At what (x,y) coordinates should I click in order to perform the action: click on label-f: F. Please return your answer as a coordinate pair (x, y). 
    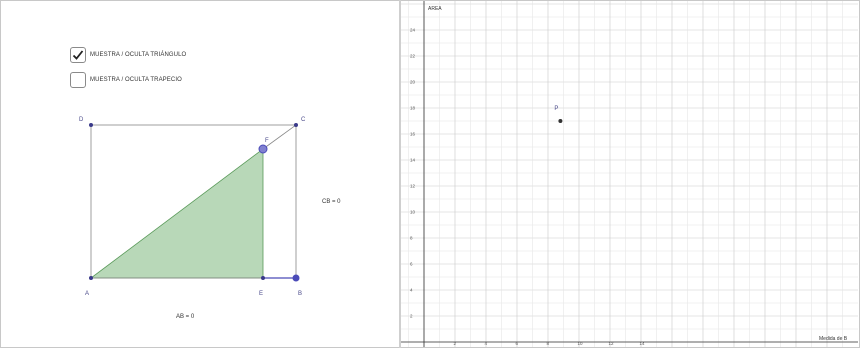
    Looking at the image, I should click on (267, 141).